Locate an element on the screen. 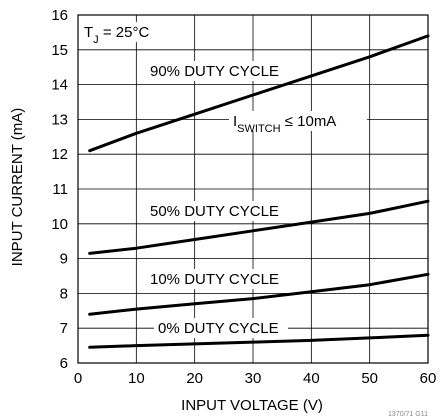 The height and width of the screenshot is (418, 440). series-label-0-bg is located at coordinates (221, 328).